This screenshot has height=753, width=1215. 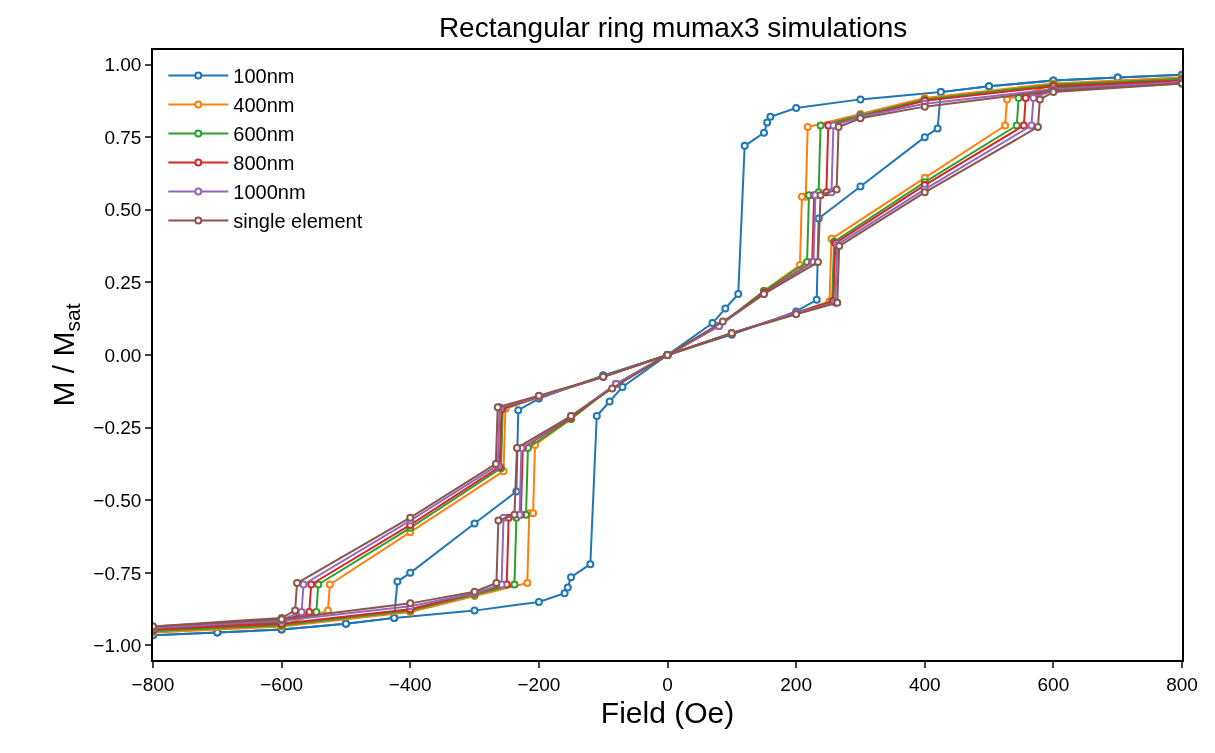 I want to click on y-tick-label: −0.50, so click(x=117, y=500).